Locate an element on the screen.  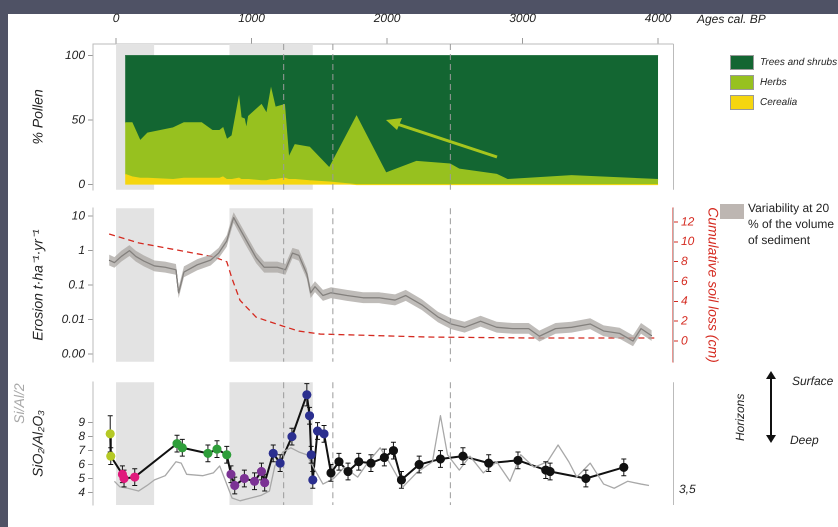
text: Trees and shrubs is located at coordinates (799, 62).